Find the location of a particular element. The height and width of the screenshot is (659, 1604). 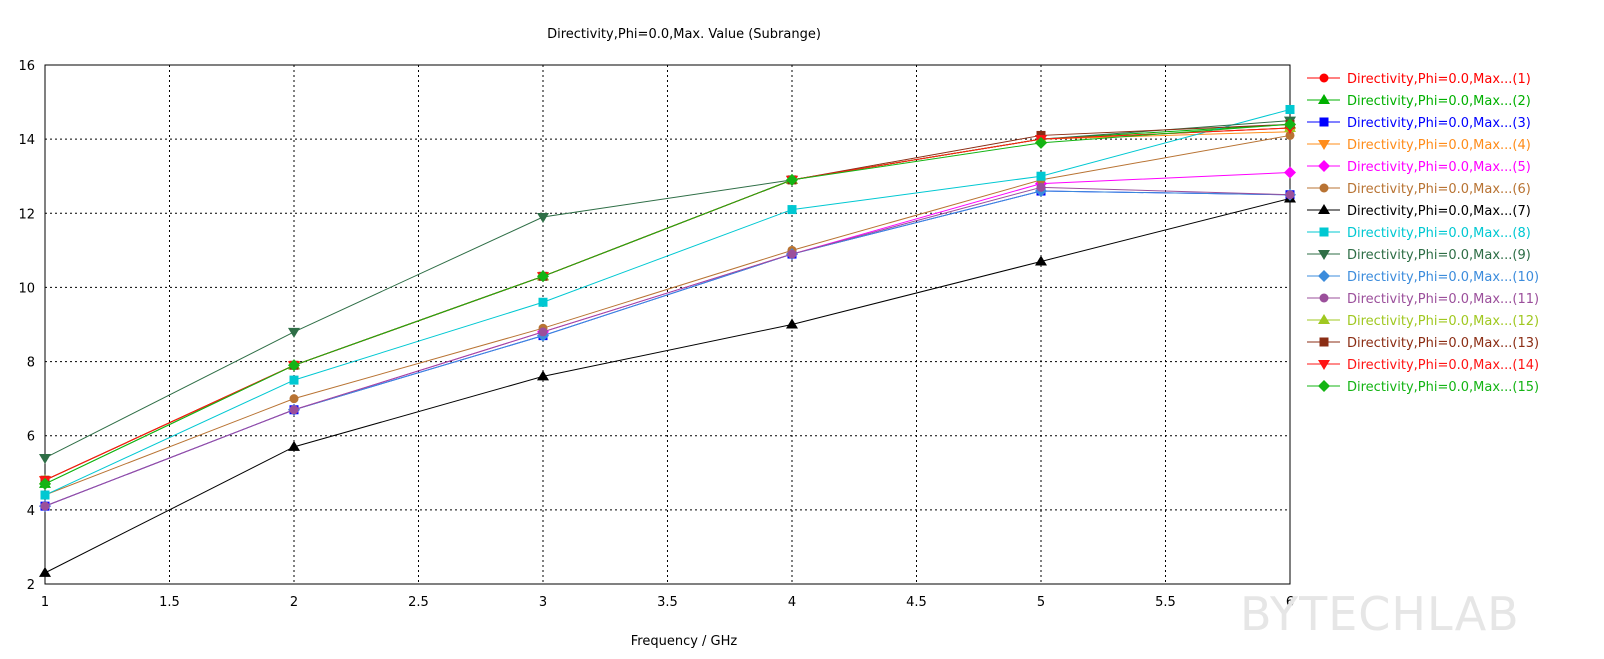

y-tick-label: 2 is located at coordinates (31, 585).